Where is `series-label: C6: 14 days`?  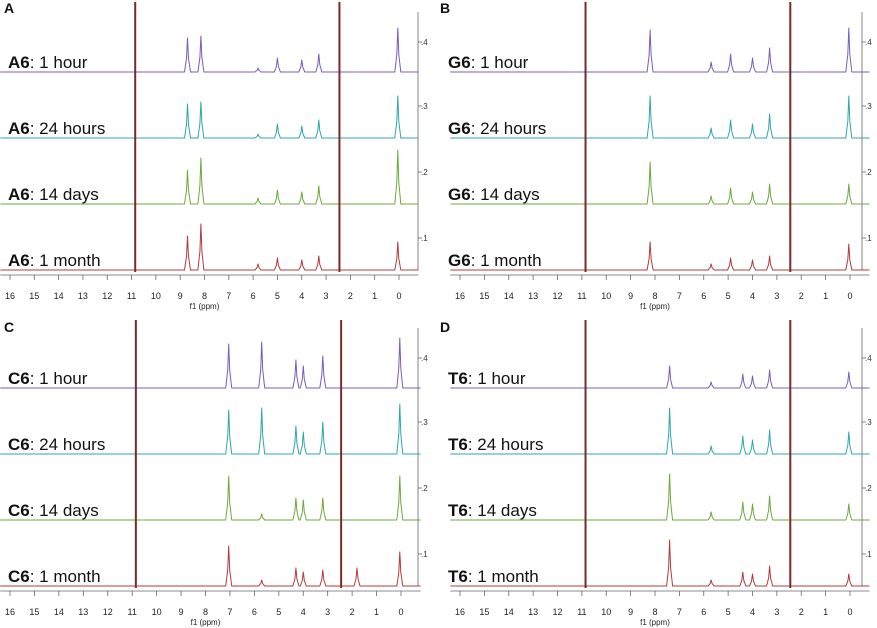 series-label: C6: 14 days is located at coordinates (53, 510).